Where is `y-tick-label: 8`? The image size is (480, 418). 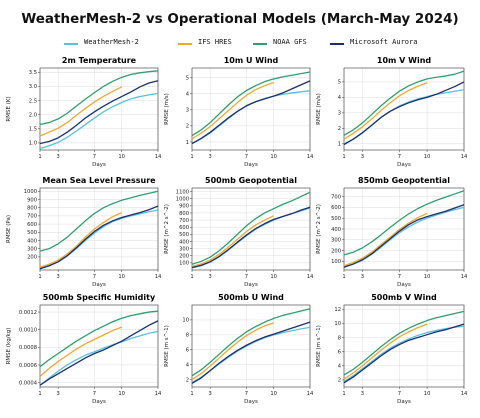 y-tick-label: 8 is located at coordinates (187, 336).